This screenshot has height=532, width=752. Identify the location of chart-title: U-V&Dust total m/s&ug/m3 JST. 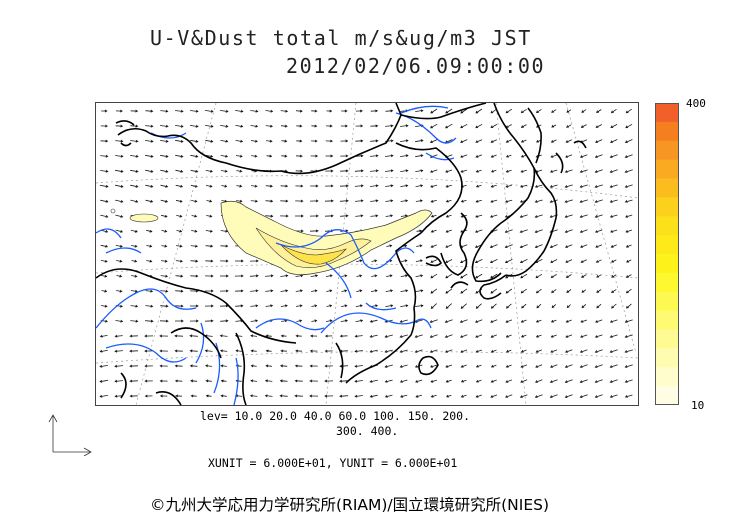
(341, 38).